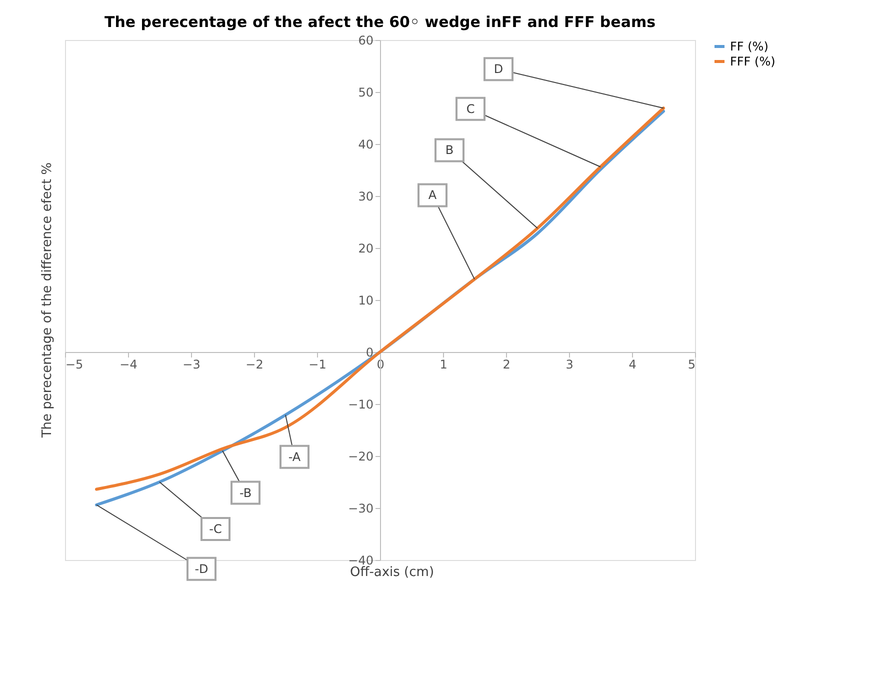  What do you see at coordinates (632, 365) in the screenshot?
I see `x-tick-label: 4` at bounding box center [632, 365].